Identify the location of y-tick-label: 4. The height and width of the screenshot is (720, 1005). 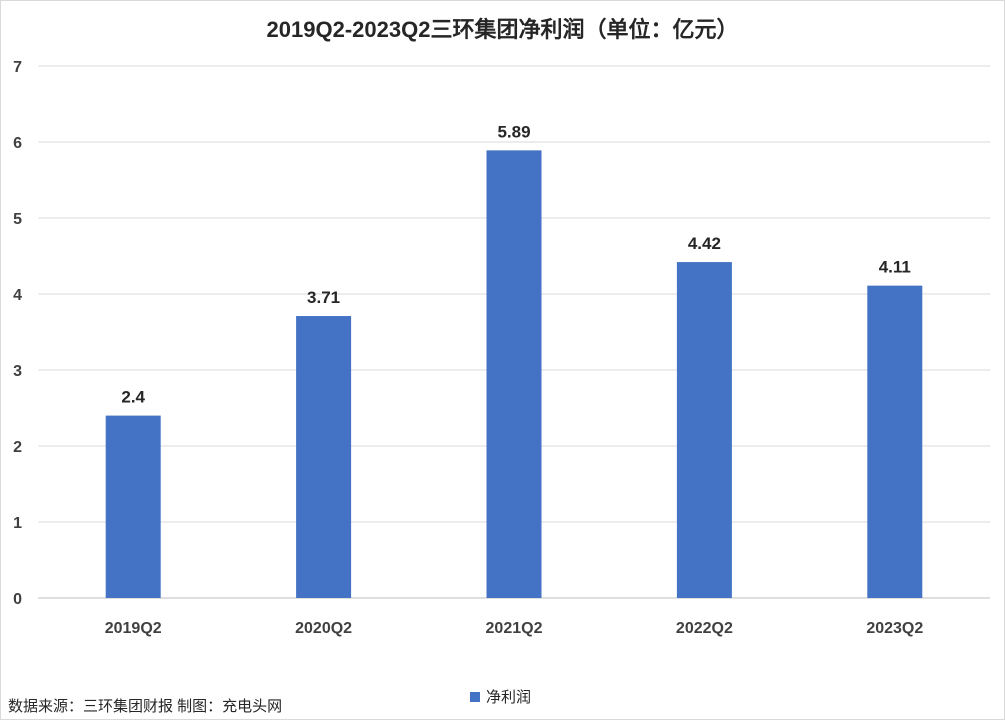
(17, 295).